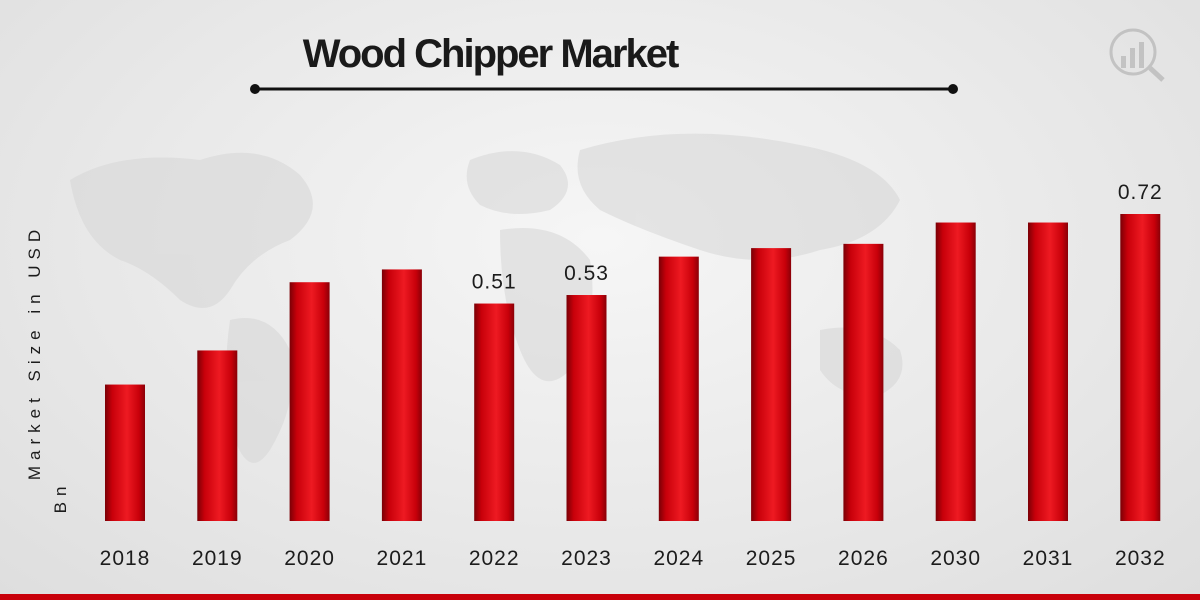 The image size is (1200, 600). What do you see at coordinates (817, 237) in the screenshot?
I see `data-labels-group: 0.51 0.53 0.72` at bounding box center [817, 237].